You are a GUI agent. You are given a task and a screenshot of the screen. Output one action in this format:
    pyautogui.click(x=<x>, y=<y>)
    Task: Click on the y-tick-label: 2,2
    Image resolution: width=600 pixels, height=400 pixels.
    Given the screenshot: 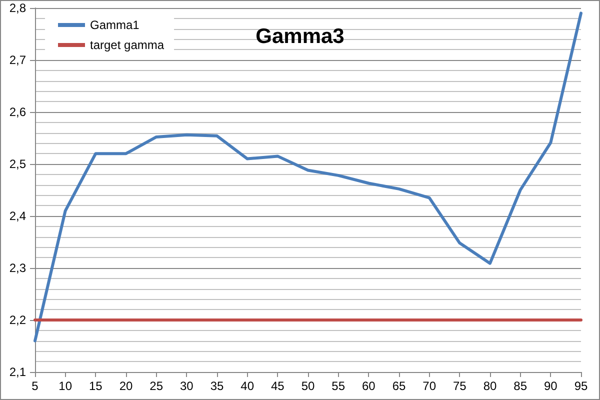 What is the action you would take?
    pyautogui.click(x=17, y=320)
    